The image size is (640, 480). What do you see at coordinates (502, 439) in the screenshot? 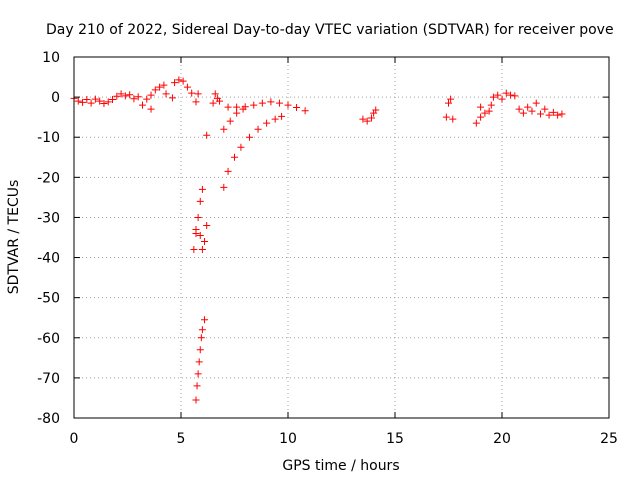
I see `x-tick-label: 20` at bounding box center [502, 439].